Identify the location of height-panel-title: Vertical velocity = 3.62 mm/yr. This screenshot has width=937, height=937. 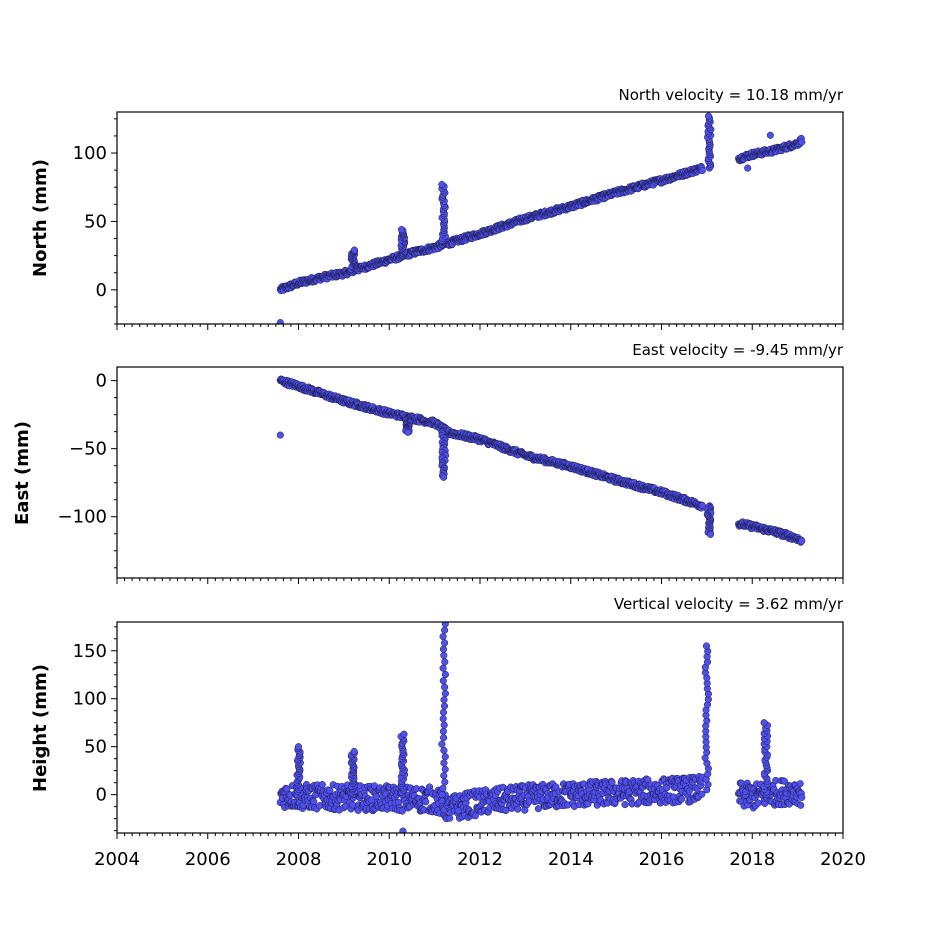
(729, 604).